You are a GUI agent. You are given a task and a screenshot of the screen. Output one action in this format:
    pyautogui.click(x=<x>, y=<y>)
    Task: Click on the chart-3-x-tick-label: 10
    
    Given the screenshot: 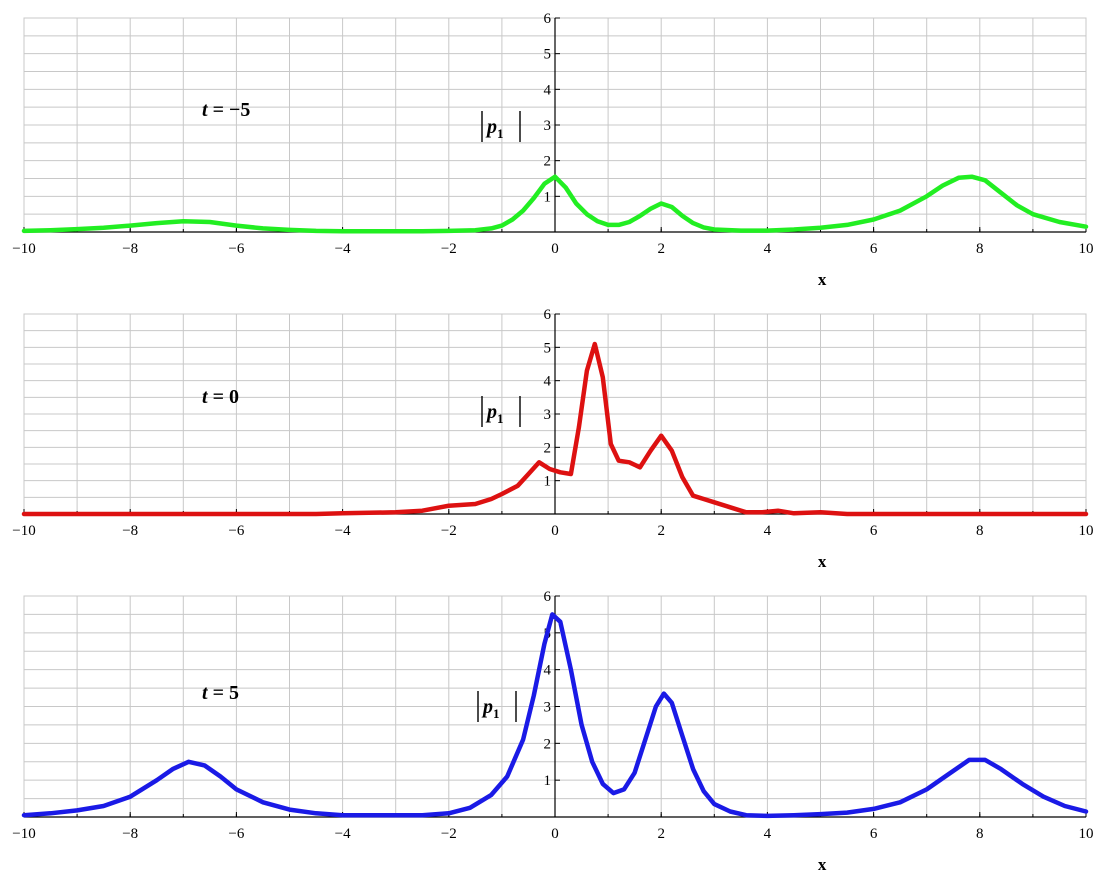 What is the action you would take?
    pyautogui.click(x=1086, y=834)
    